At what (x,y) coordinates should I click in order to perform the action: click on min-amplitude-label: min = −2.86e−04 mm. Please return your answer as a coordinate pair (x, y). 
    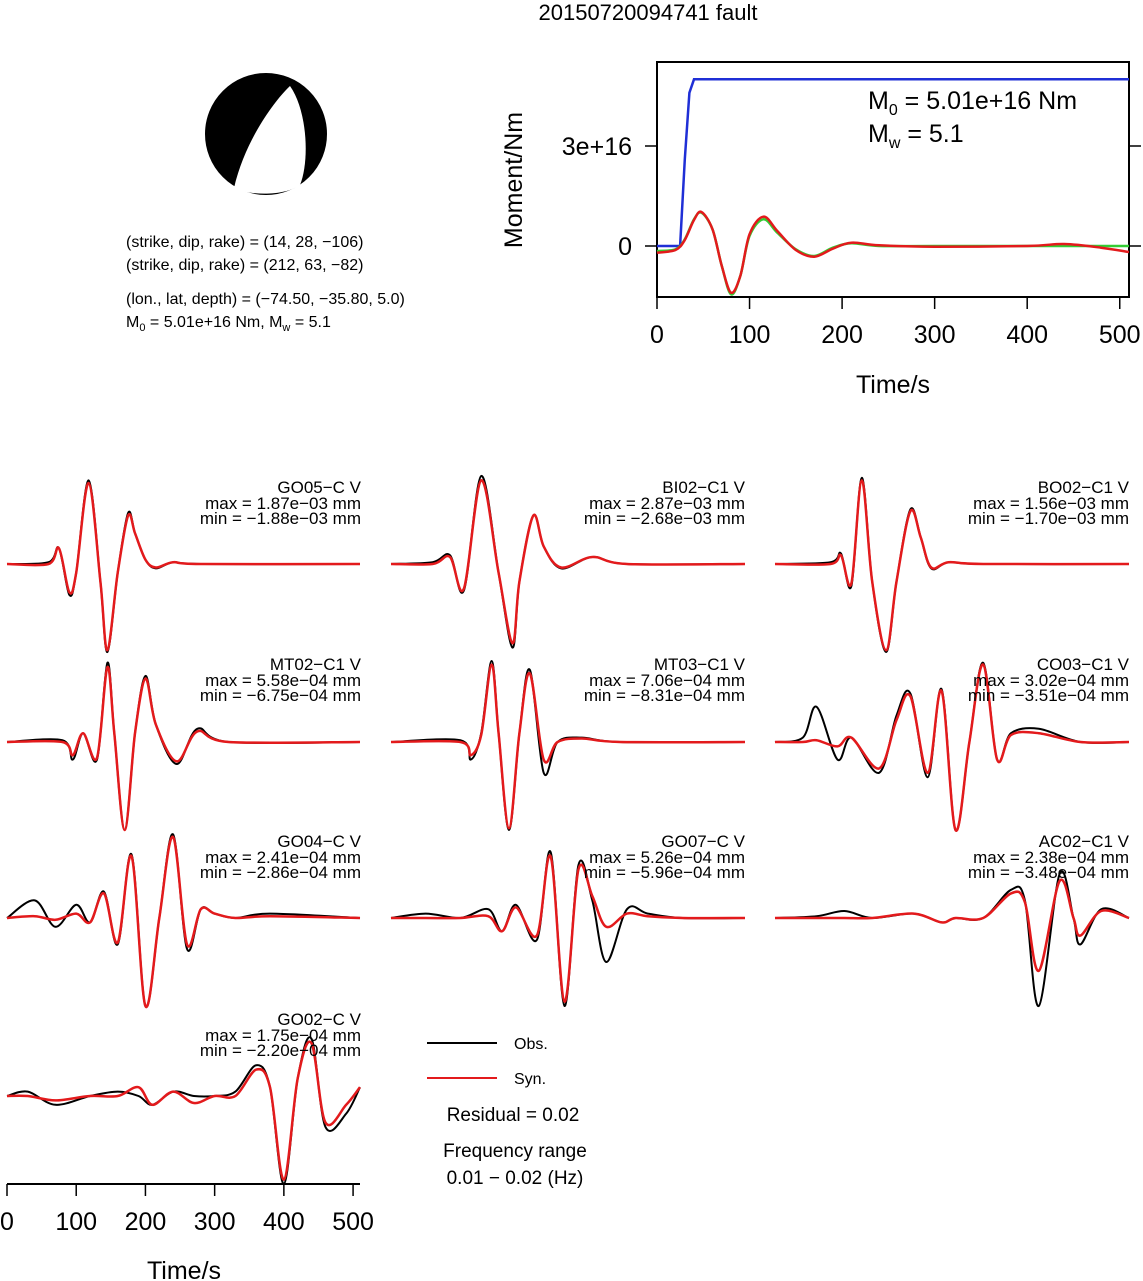
    Looking at the image, I should click on (280, 872).